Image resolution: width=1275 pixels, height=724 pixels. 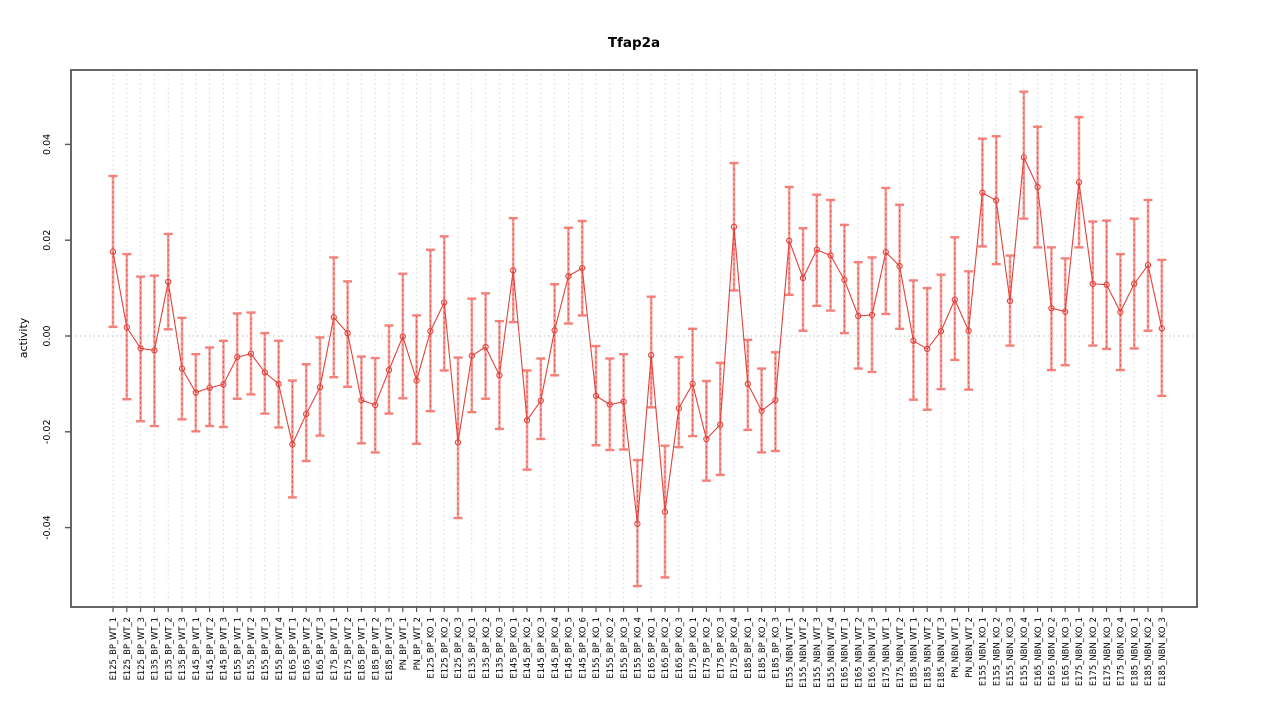 What do you see at coordinates (720, 648) in the screenshot?
I see `x-tick-label: E175_BP_KO_3` at bounding box center [720, 648].